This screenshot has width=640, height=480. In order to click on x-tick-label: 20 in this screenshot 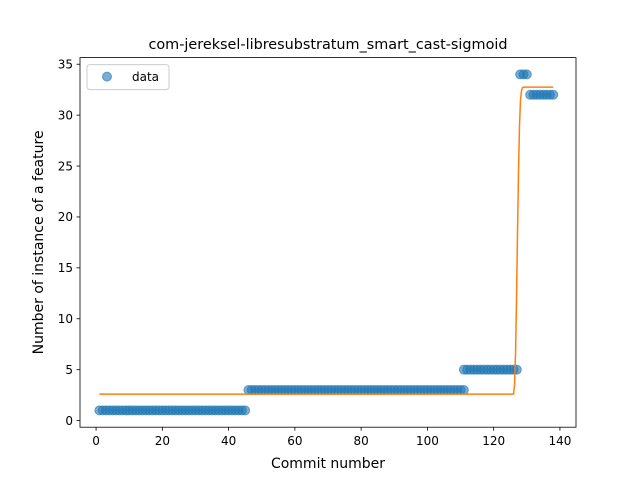, I will do `click(162, 441)`.